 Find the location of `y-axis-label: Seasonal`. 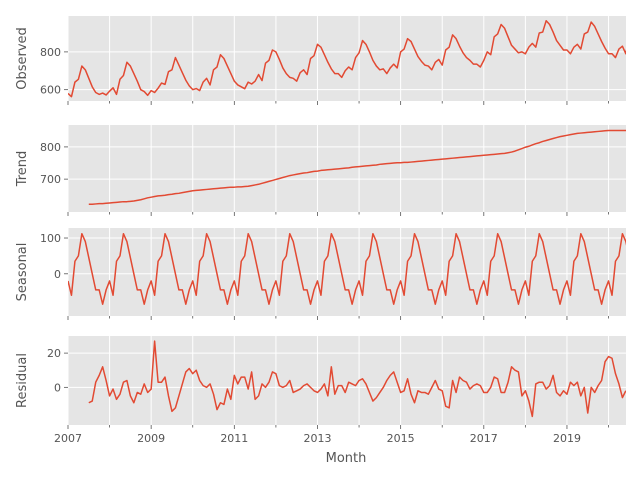

y-axis-label: Seasonal is located at coordinates (22, 272).